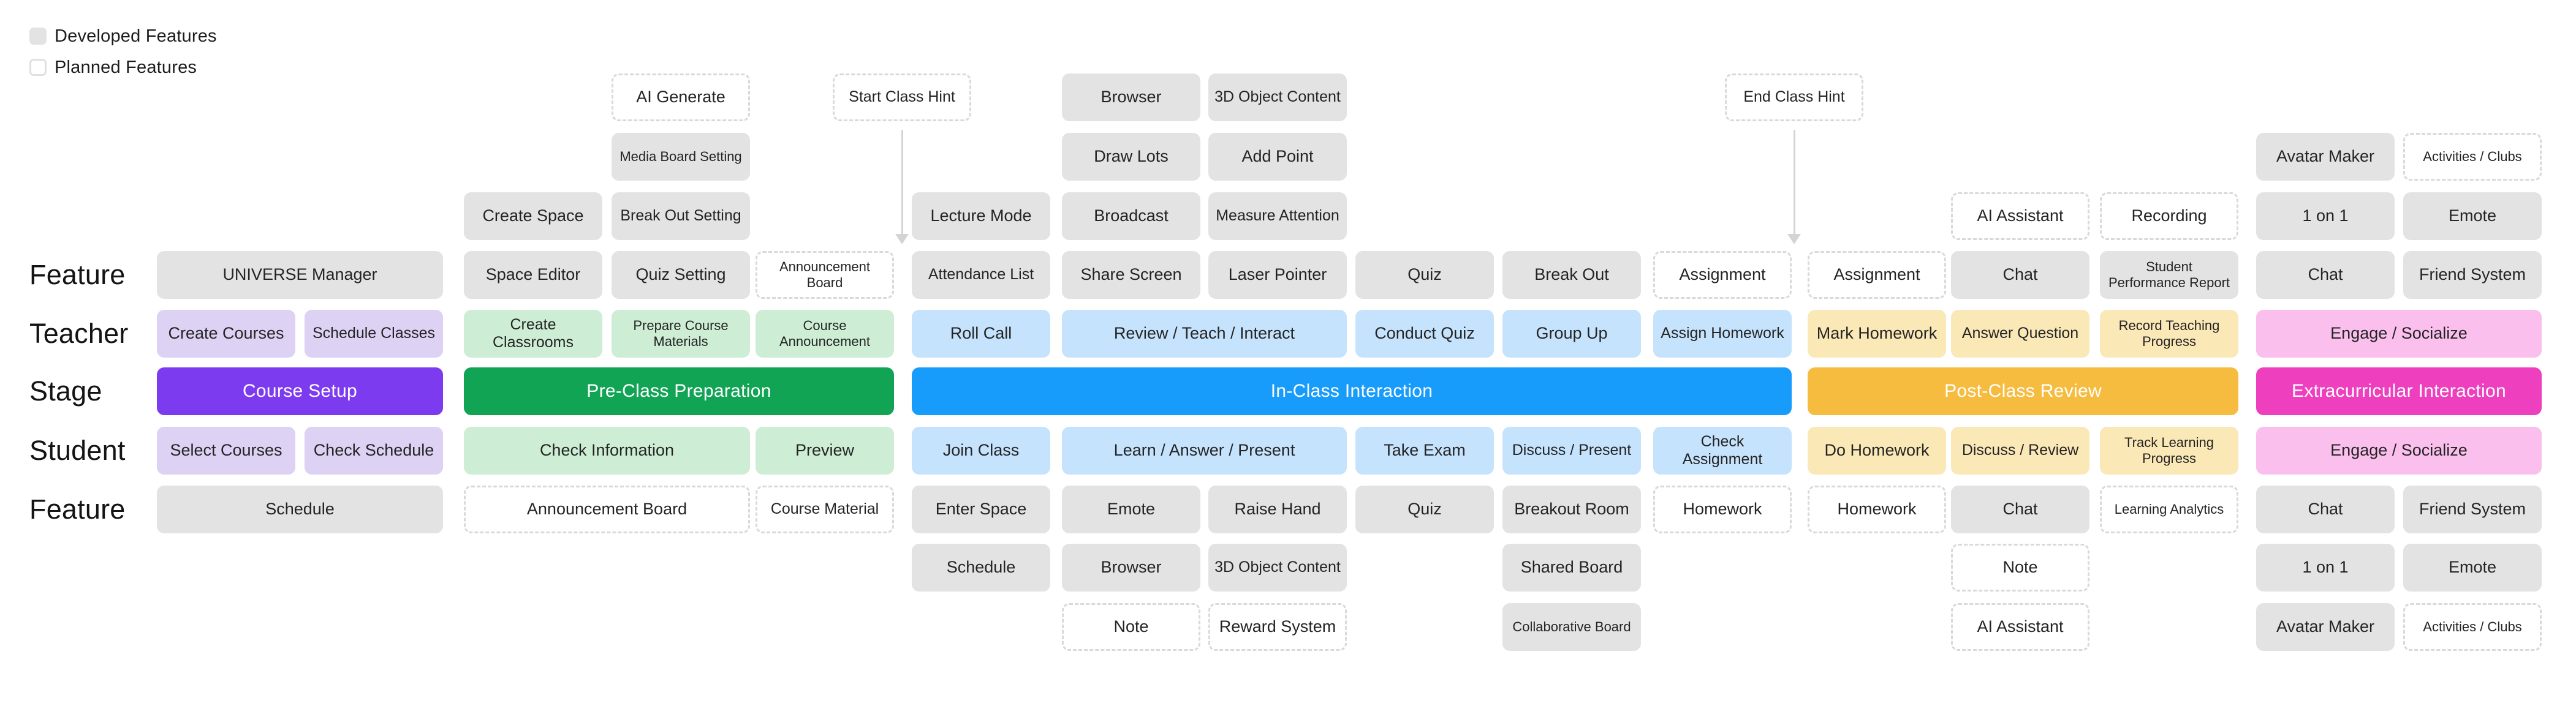  What do you see at coordinates (1278, 157) in the screenshot?
I see `feature-box-add-point: Add Point` at bounding box center [1278, 157].